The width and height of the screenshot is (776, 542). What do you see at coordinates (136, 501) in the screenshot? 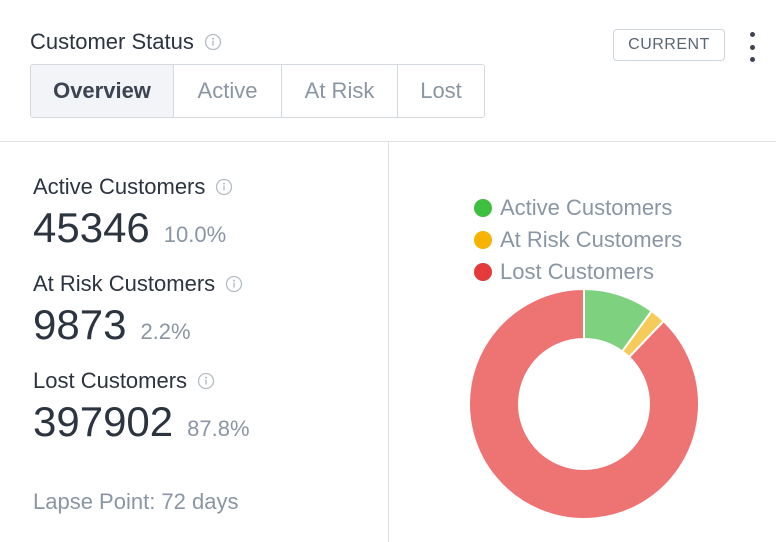
I see `lapse-point: Lapse Point: 72 days` at bounding box center [136, 501].